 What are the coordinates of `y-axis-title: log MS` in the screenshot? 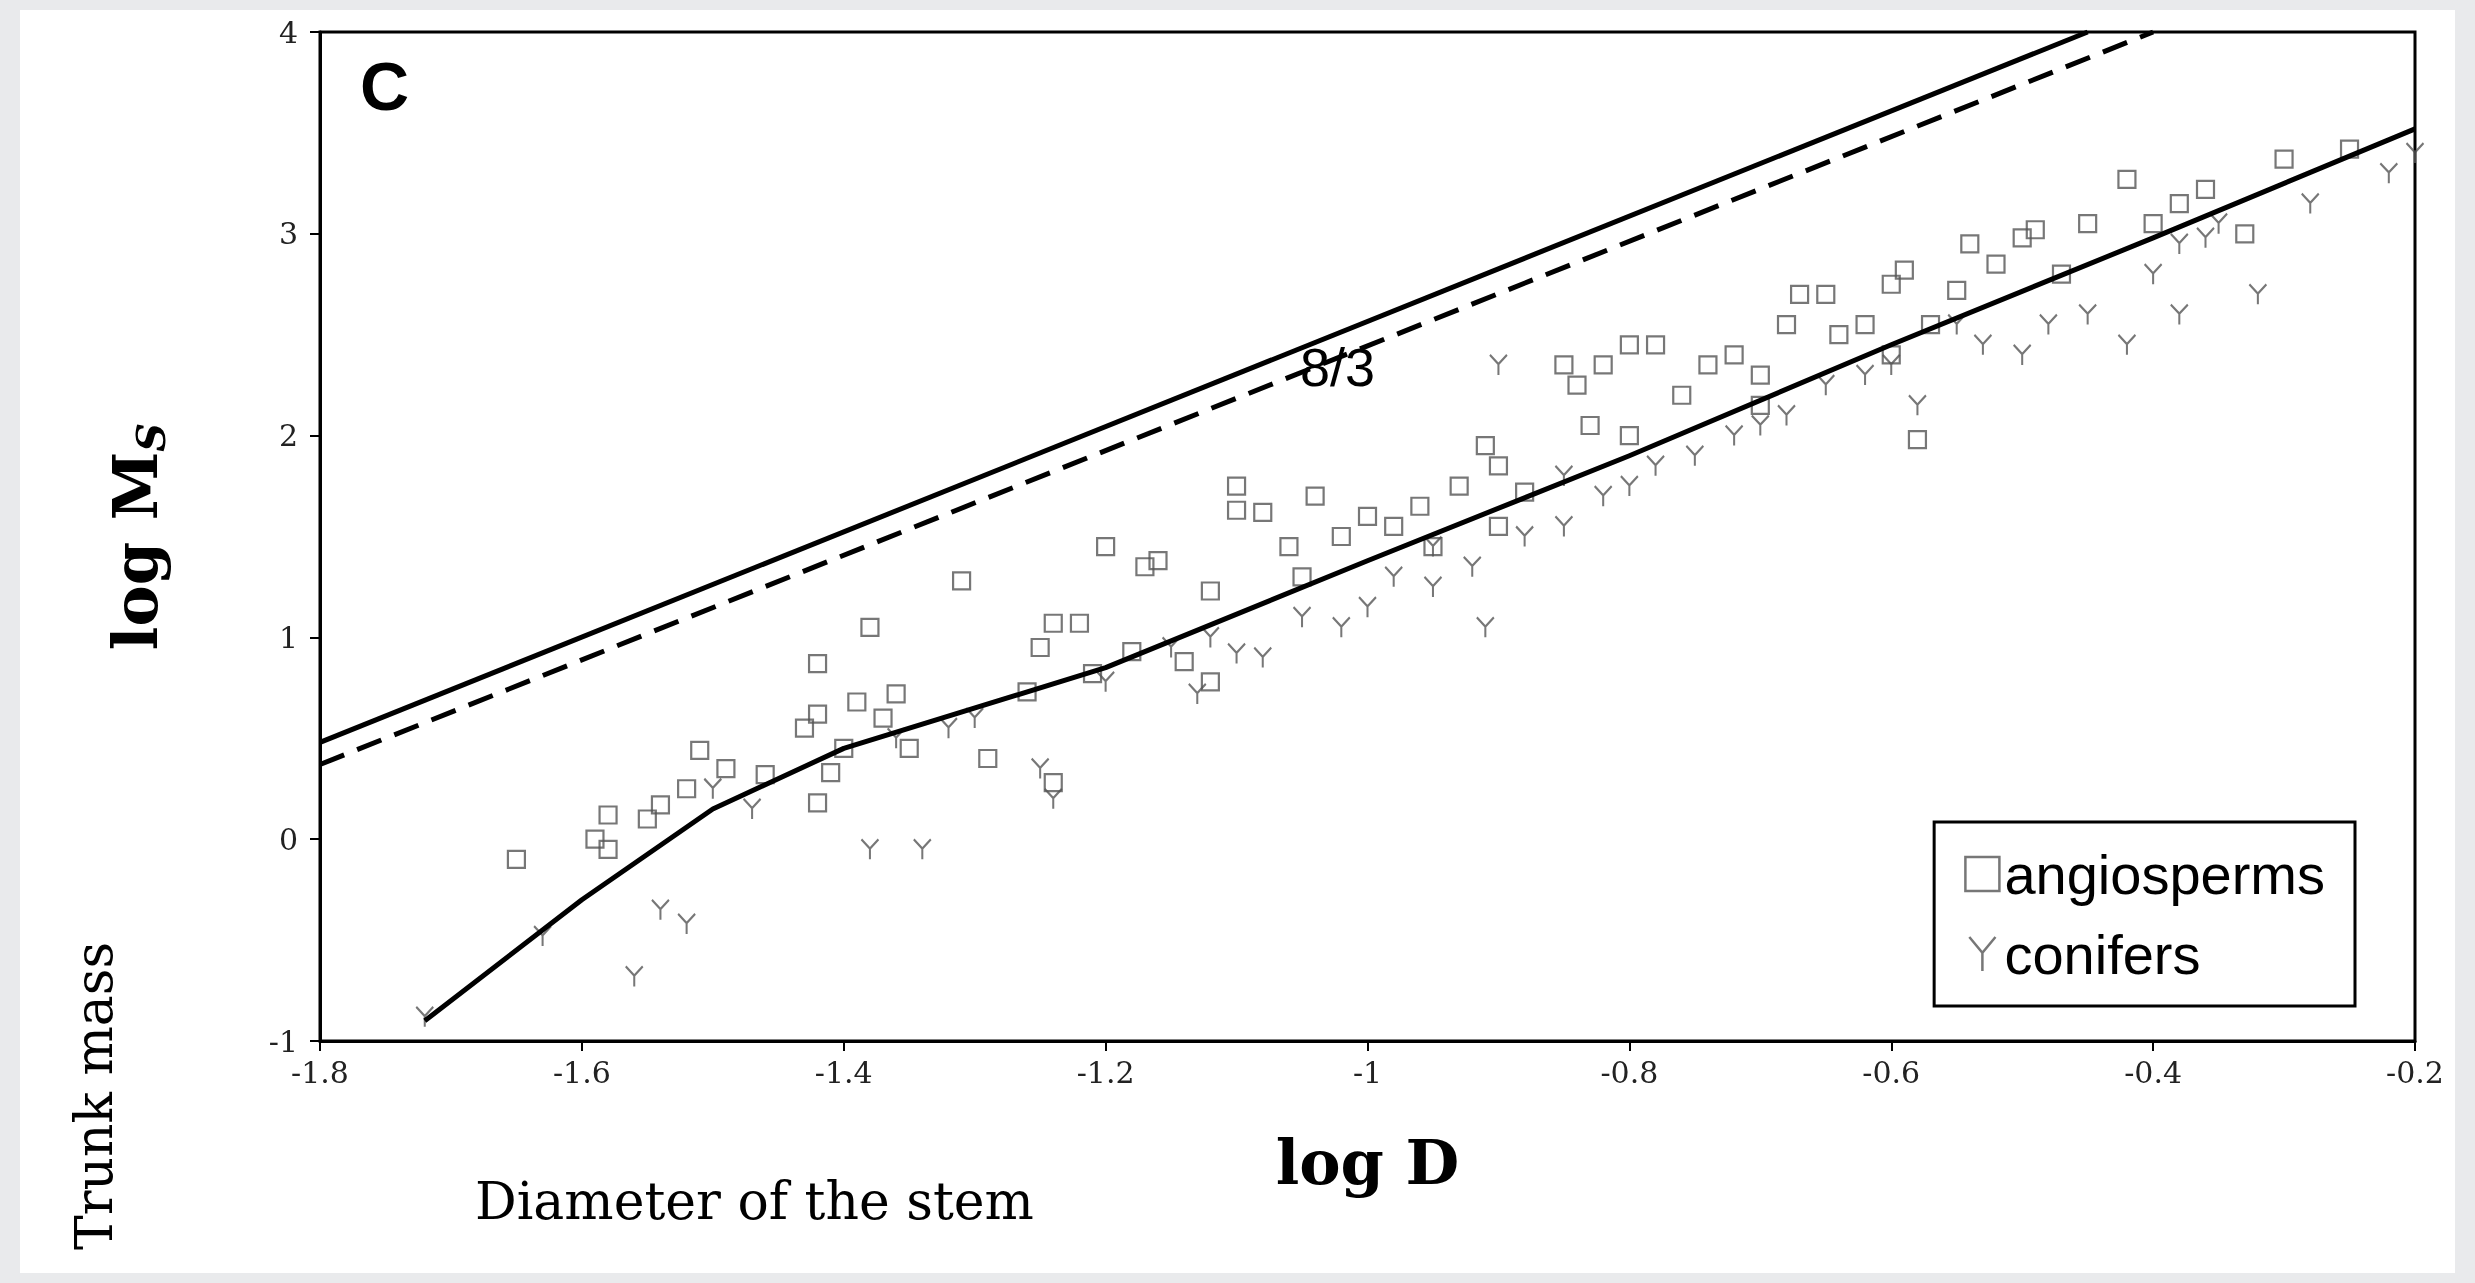 It's located at (136, 536).